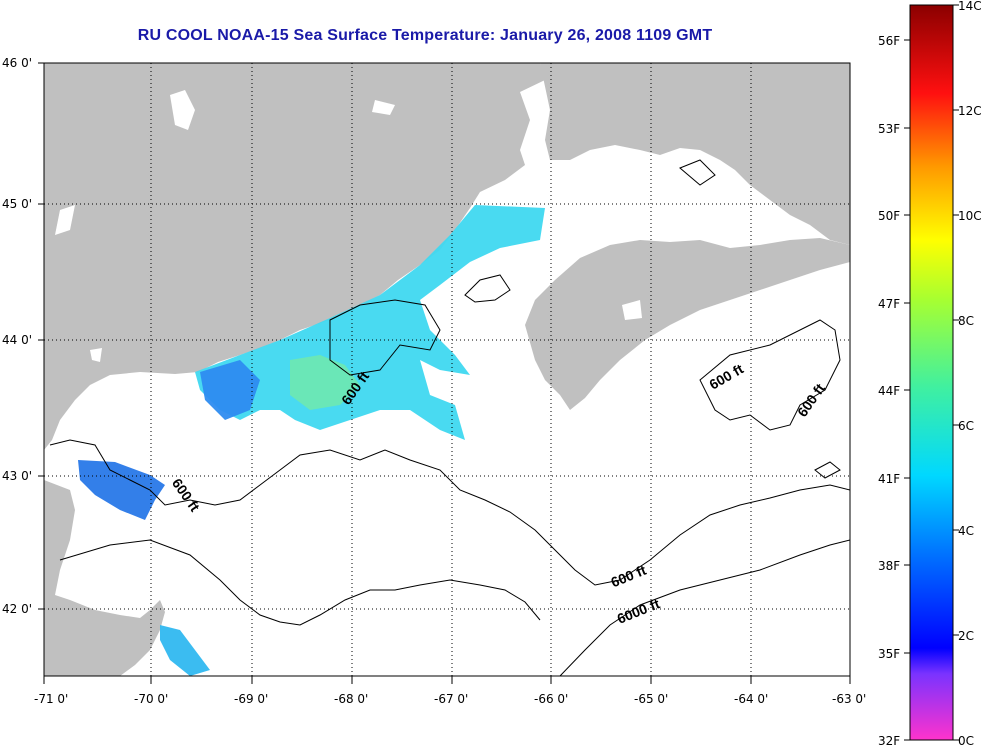 Image resolution: width=984 pixels, height=754 pixels. I want to click on colorbar-f-label: 38F, so click(889, 566).